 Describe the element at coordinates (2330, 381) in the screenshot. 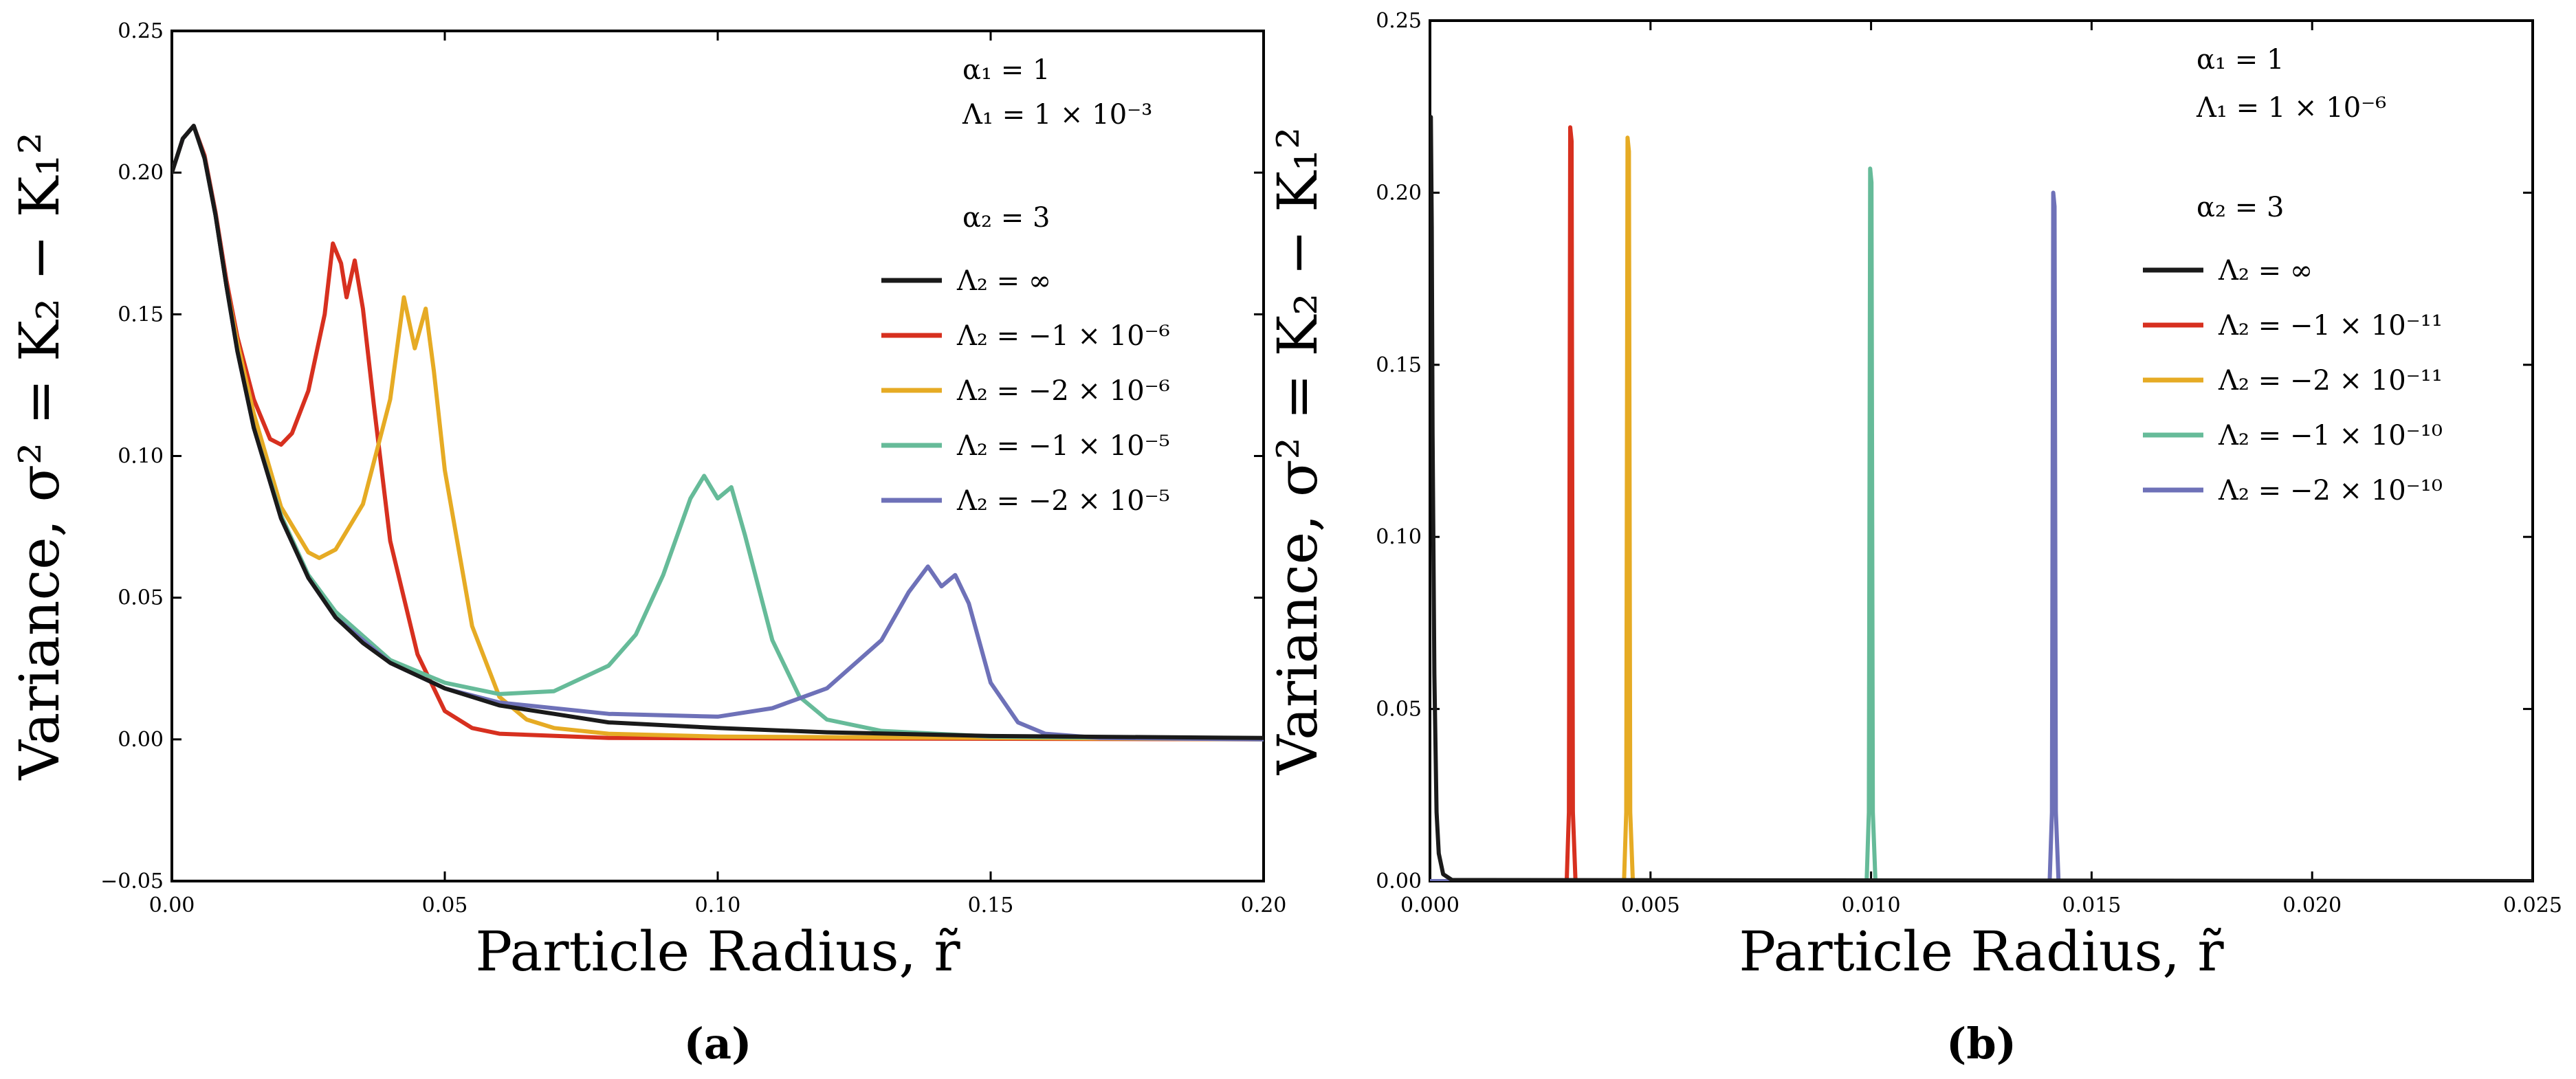

I see `legend-entry: Λ₂ = −2 × 10⁻¹¹` at that location.